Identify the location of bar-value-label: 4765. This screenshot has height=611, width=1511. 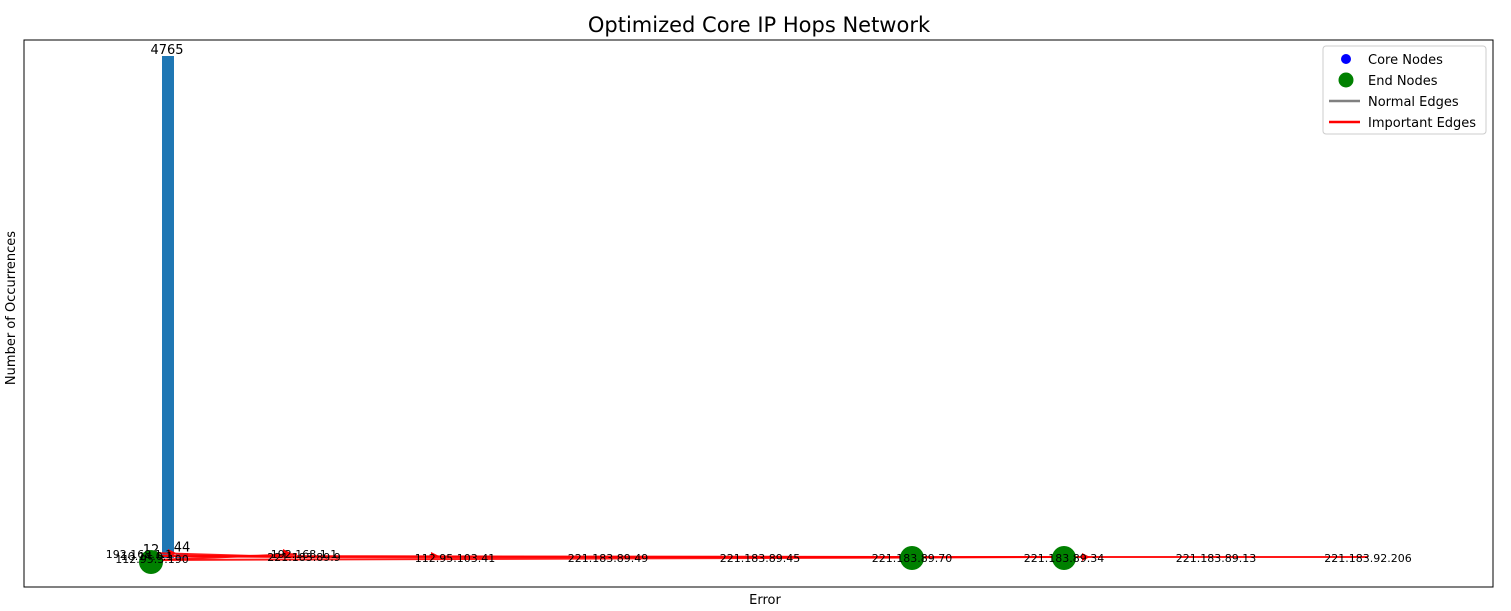
(166, 50).